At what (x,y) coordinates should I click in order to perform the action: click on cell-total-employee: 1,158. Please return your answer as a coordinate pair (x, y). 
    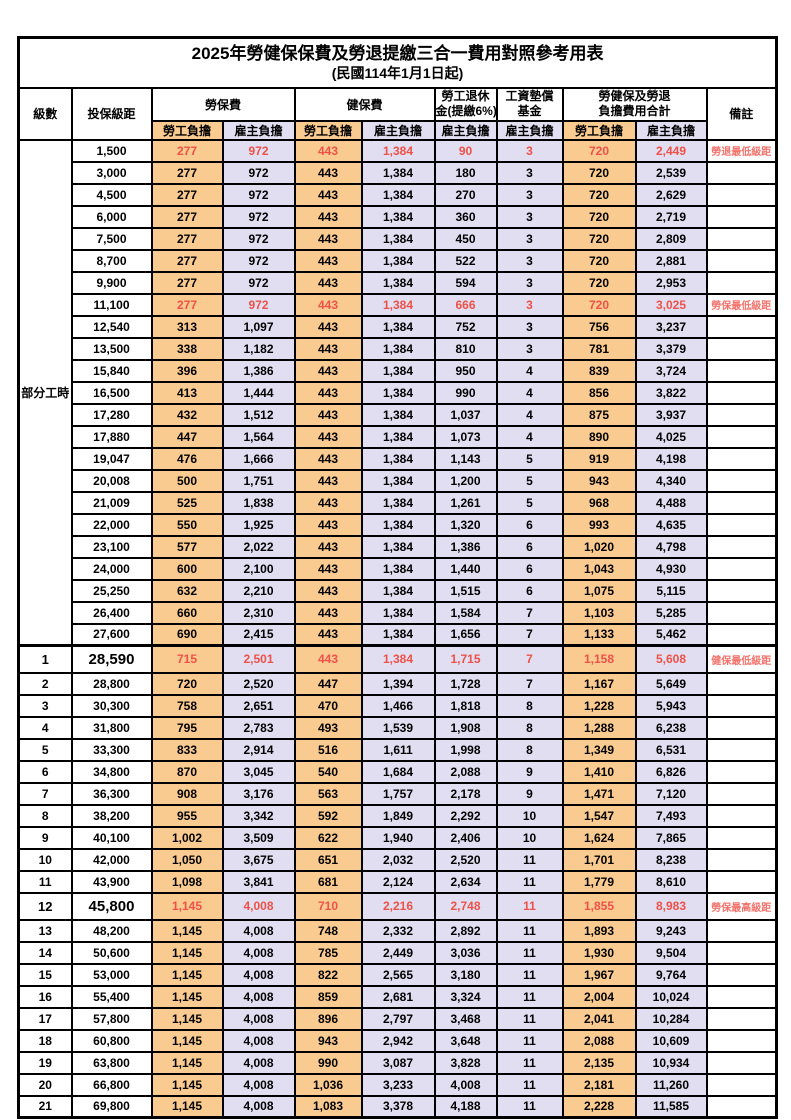
    Looking at the image, I should click on (599, 659).